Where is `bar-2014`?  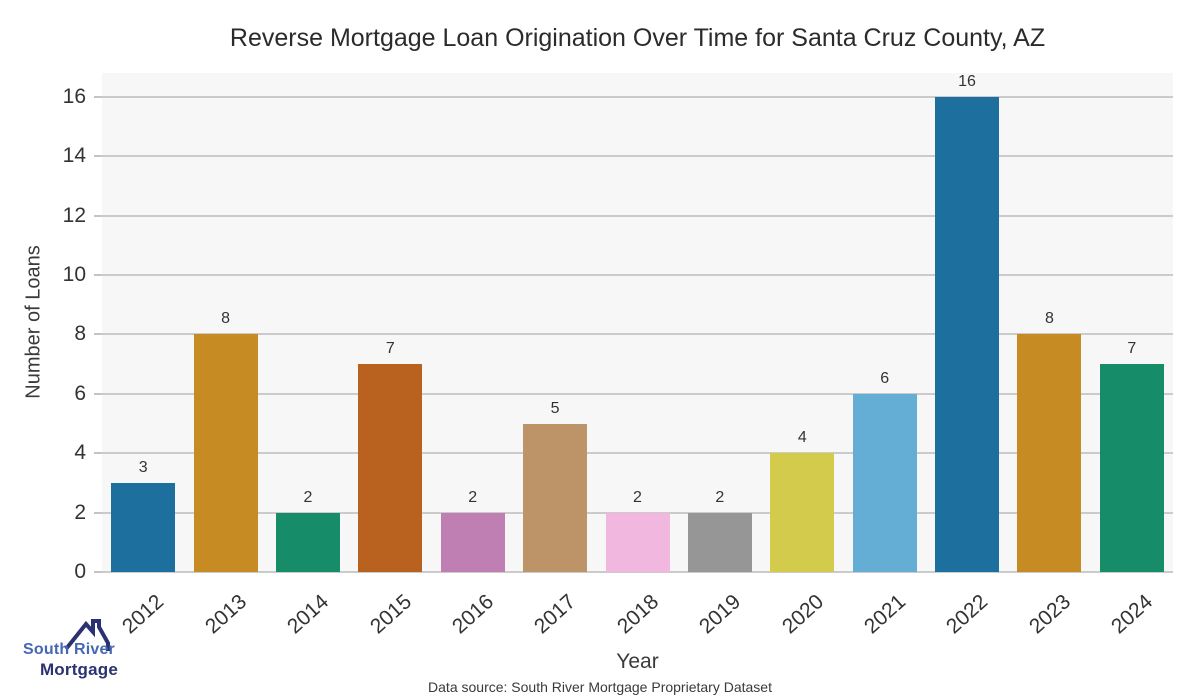
bar-2014 is located at coordinates (307, 542).